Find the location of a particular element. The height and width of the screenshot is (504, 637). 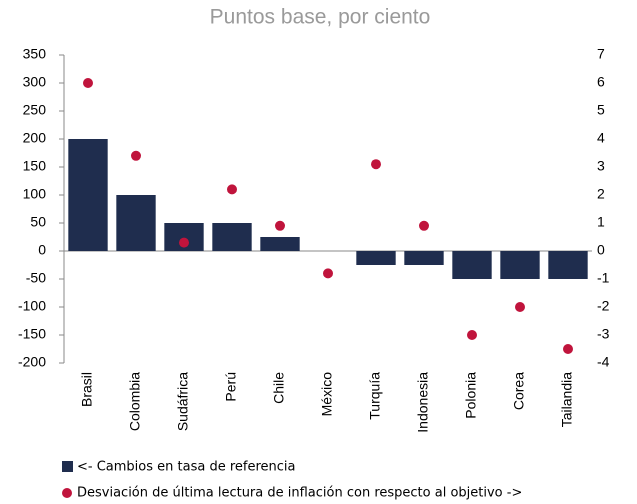

x-tick-label: Brasil is located at coordinates (87, 389).